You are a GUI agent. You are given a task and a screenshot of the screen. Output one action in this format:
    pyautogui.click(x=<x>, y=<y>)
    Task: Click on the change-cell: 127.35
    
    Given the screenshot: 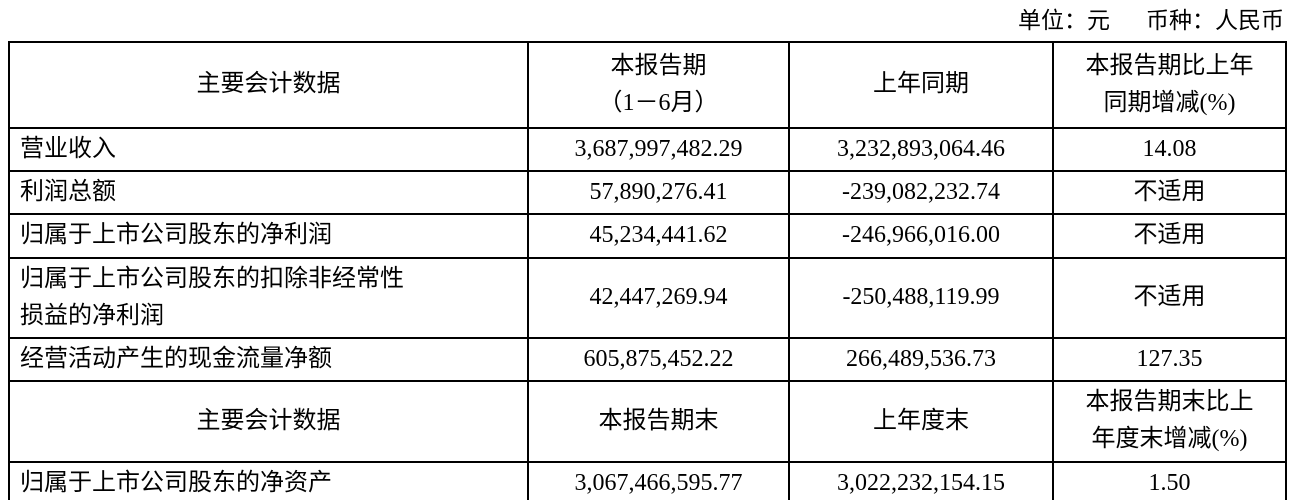 What is the action you would take?
    pyautogui.click(x=1169, y=359)
    